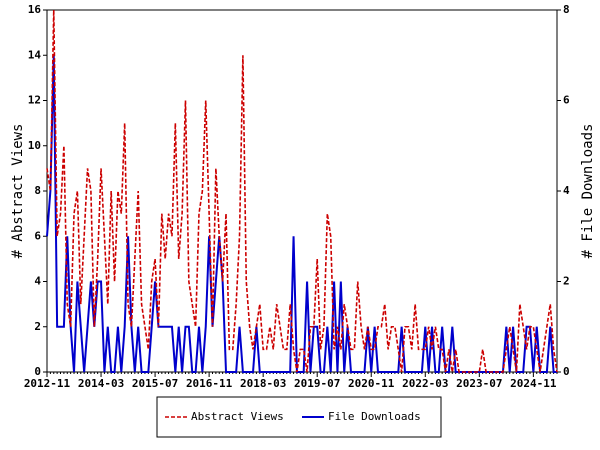 The height and width of the screenshot is (450, 600). I want to click on y-tick-label: 6, so click(37, 235).